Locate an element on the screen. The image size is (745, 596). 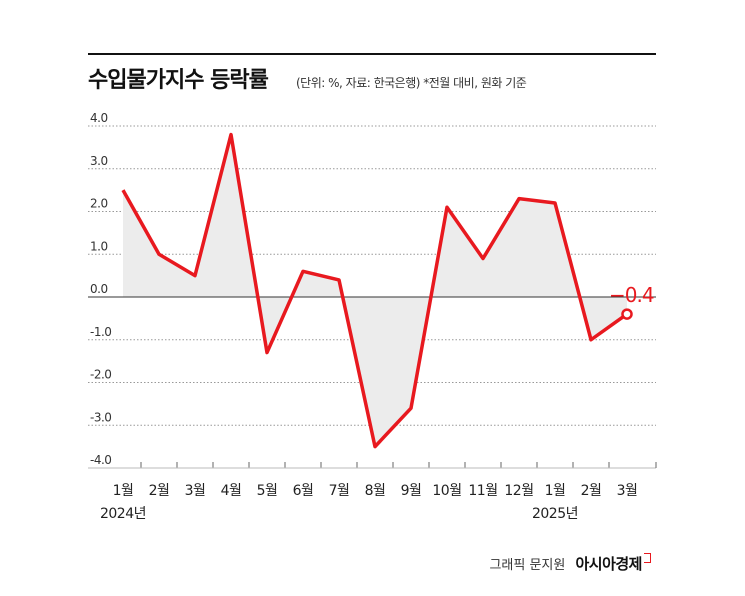
x-tick-label: 7월 is located at coordinates (339, 491).